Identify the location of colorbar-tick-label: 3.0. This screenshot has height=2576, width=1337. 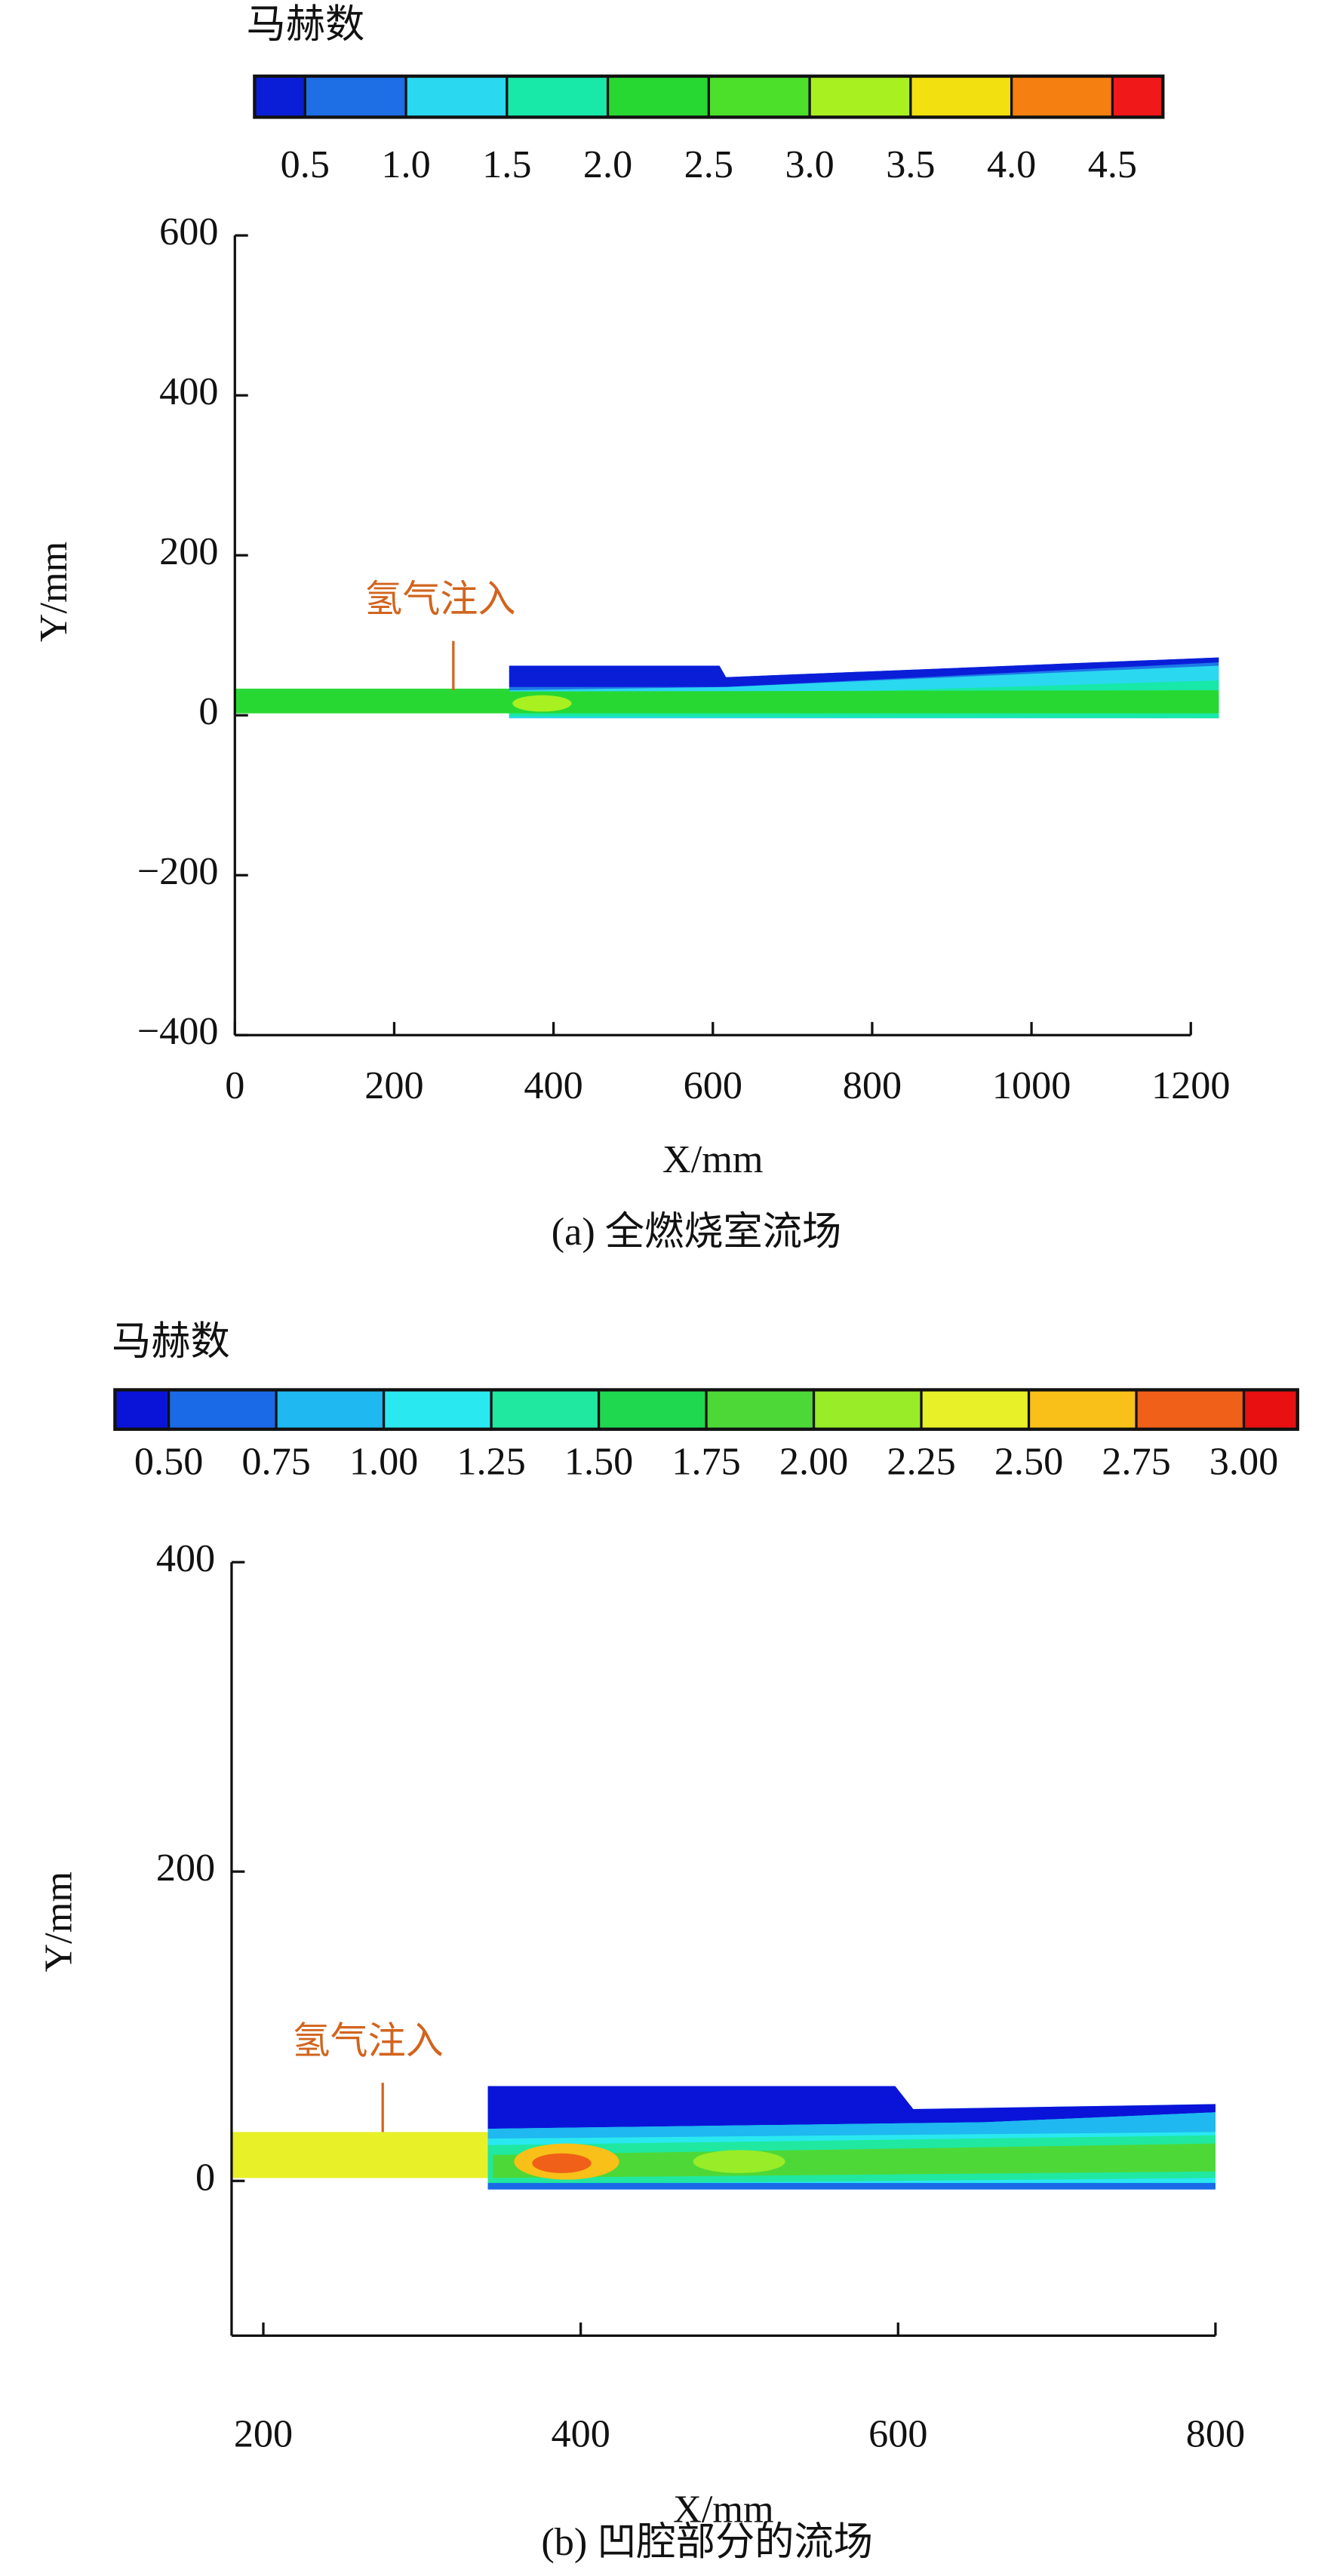
(810, 164).